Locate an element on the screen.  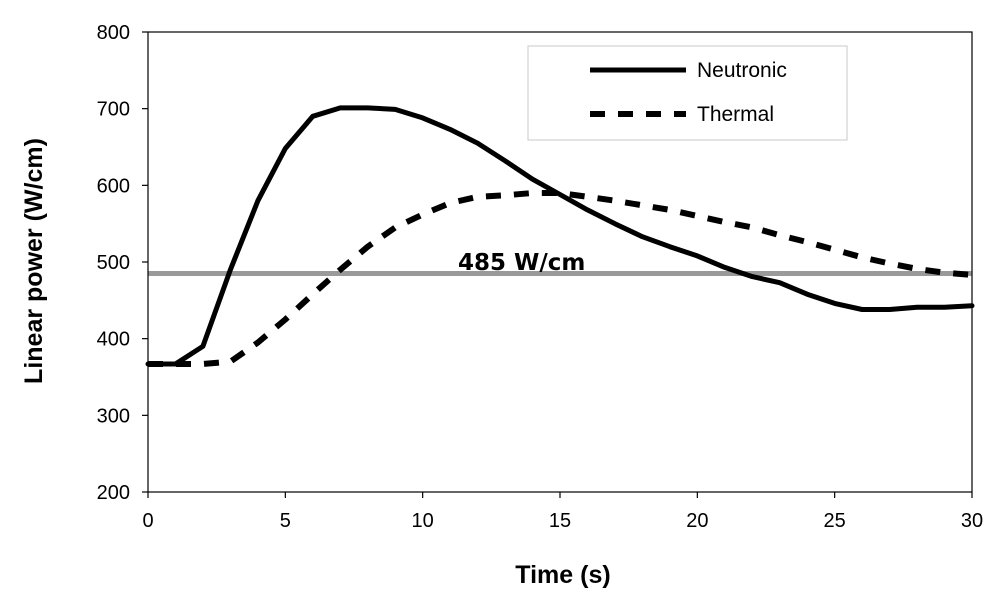
y-tick-label: 400 is located at coordinates (113, 340).